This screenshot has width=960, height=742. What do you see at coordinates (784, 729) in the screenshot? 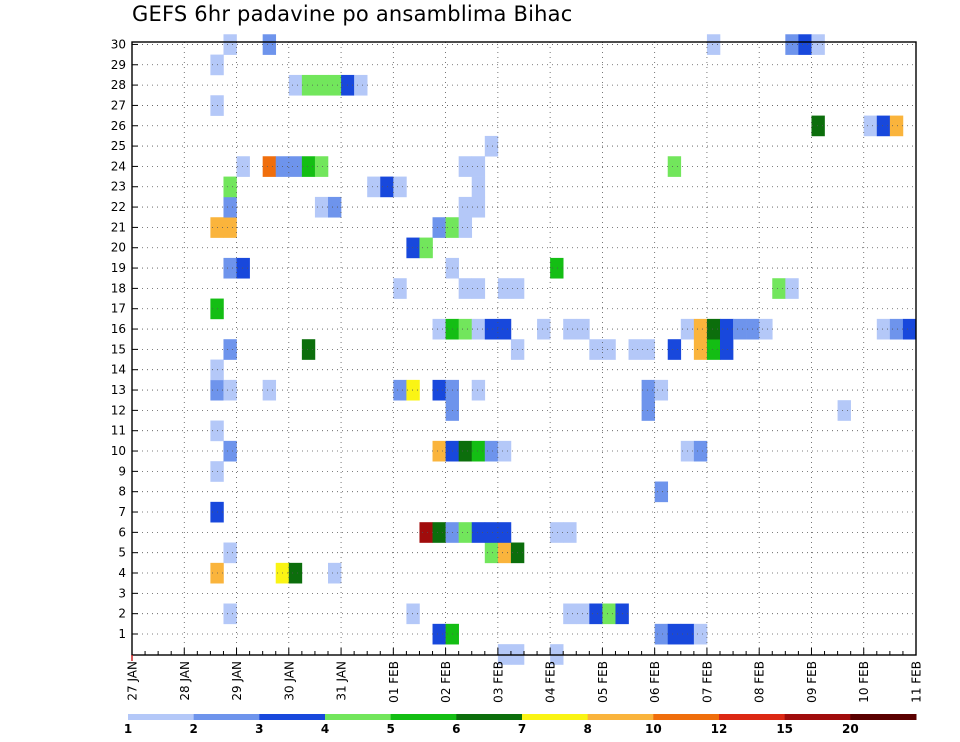
I see `colorbar-label: 15` at bounding box center [784, 729].